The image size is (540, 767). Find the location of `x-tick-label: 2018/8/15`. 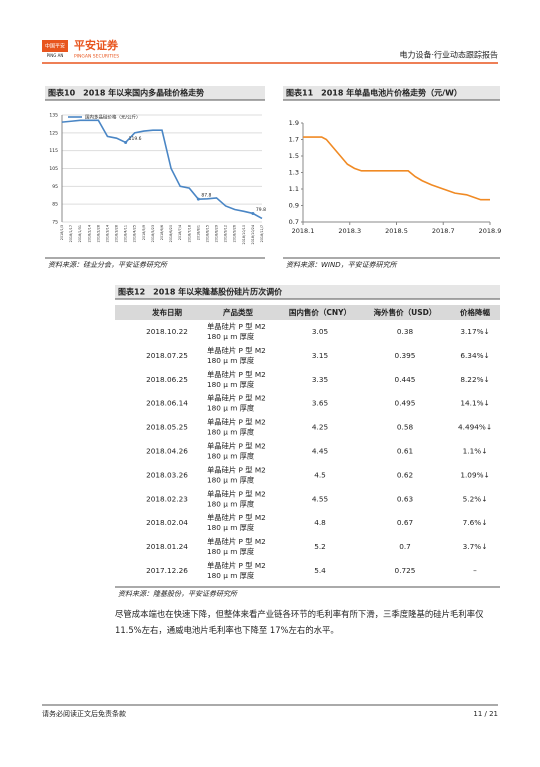

x-tick-label: 2018/8/15 is located at coordinates (207, 233).